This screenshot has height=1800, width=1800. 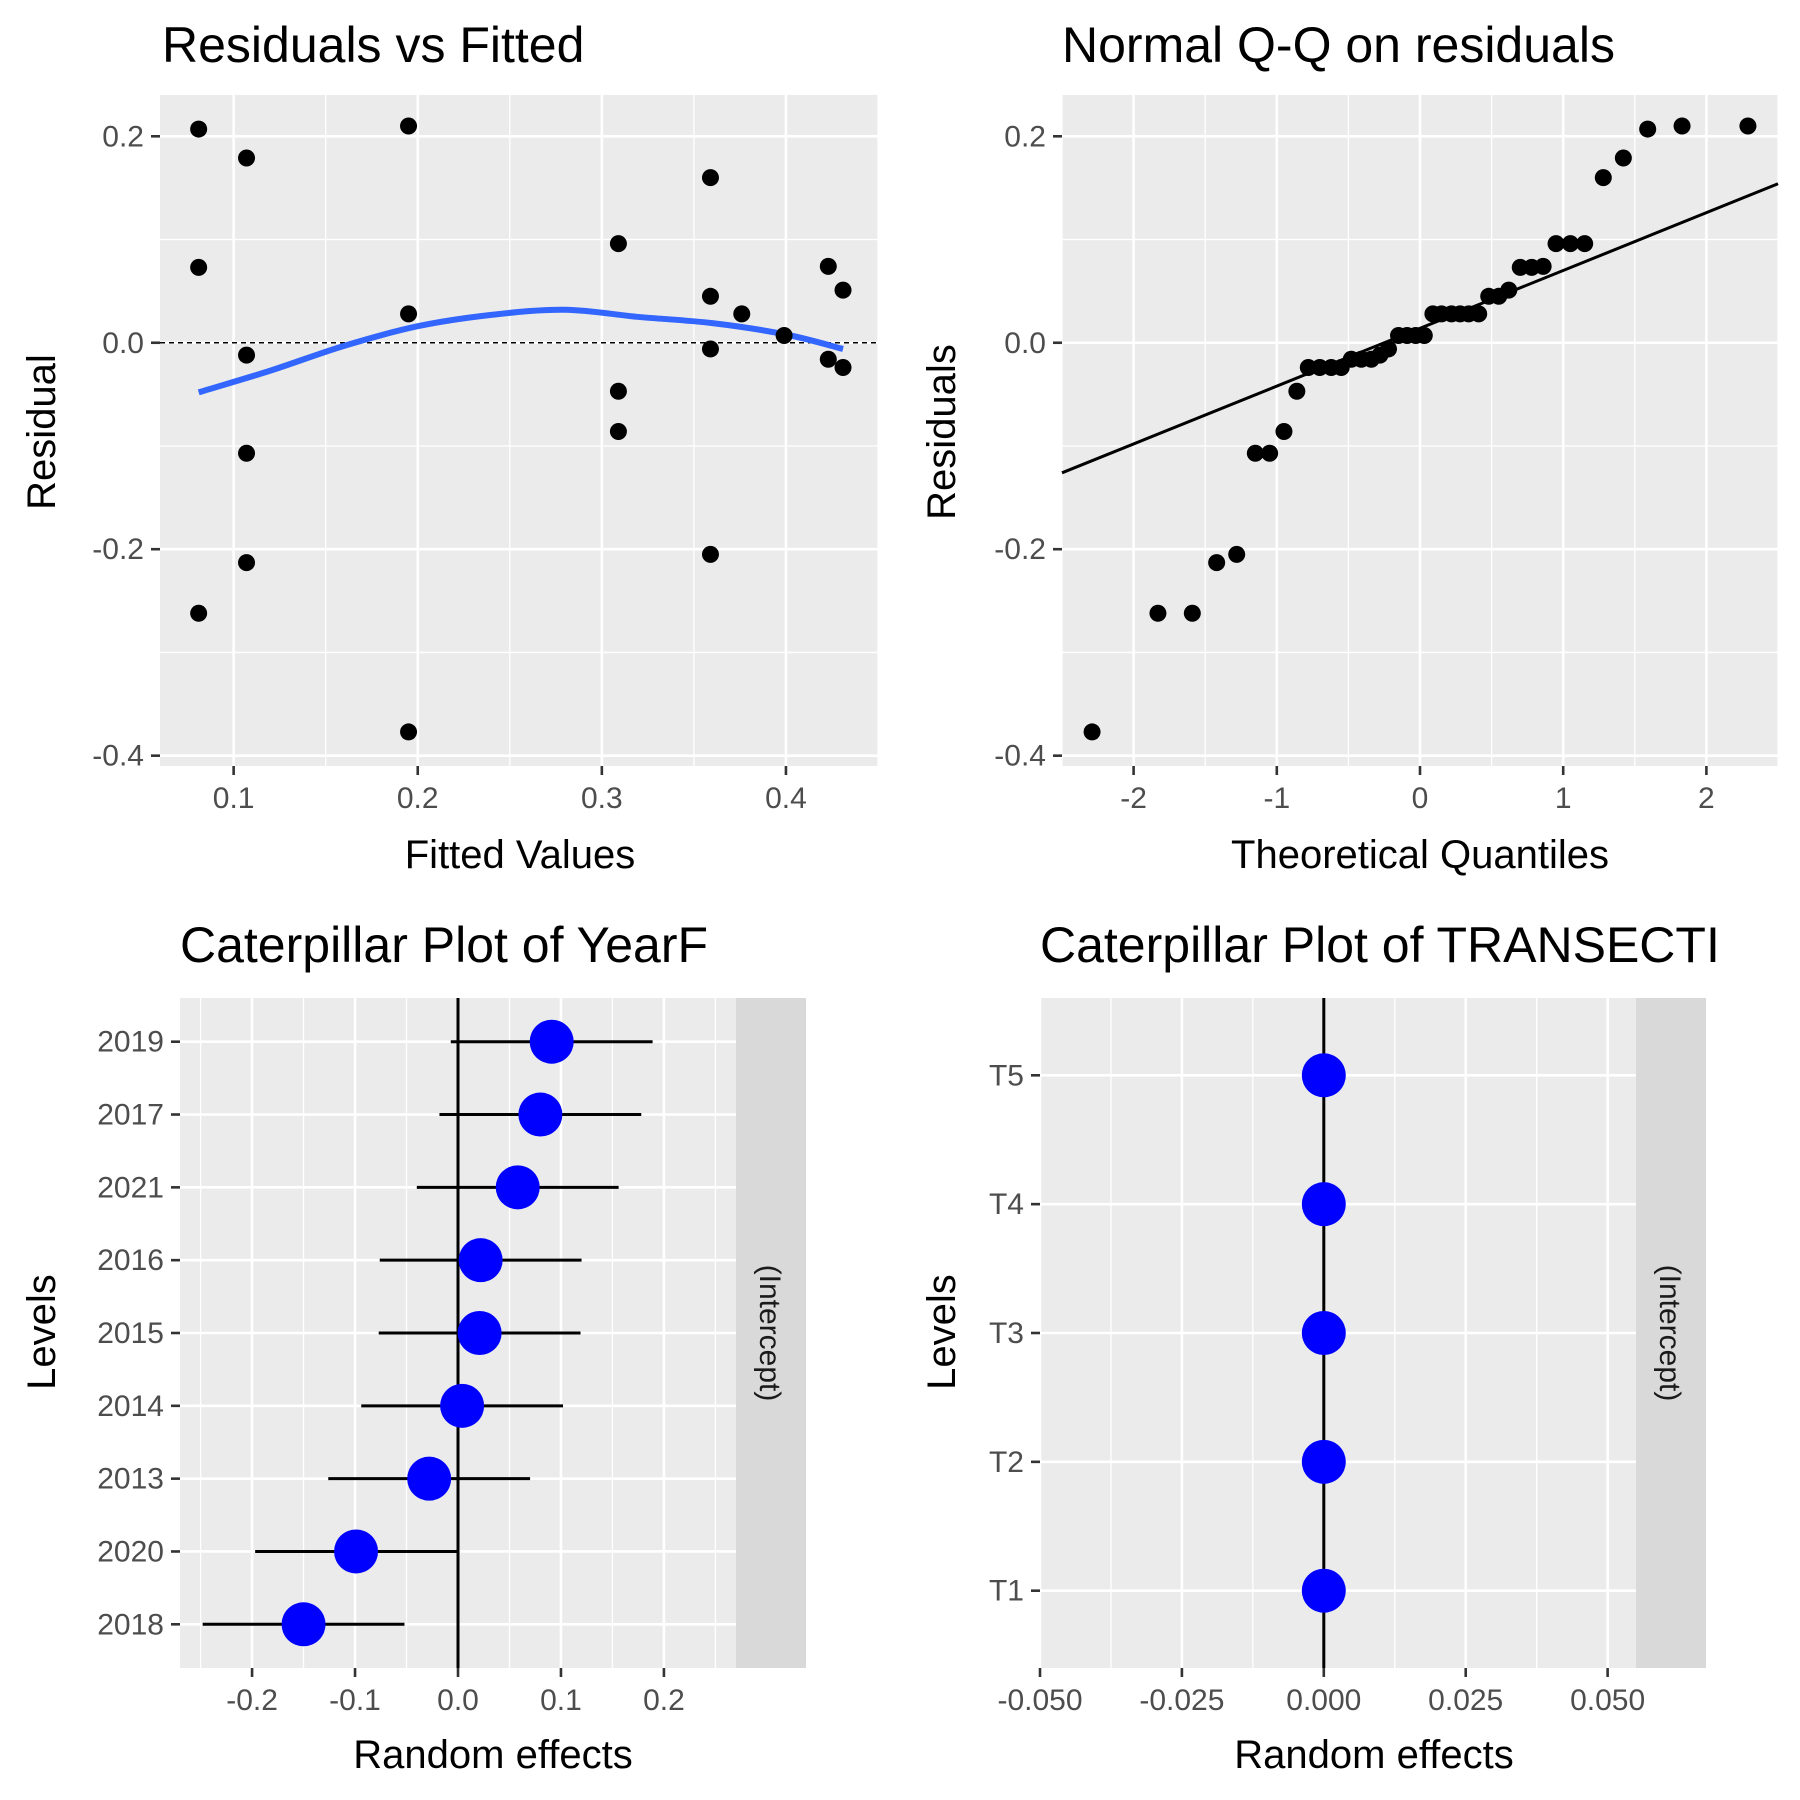 What do you see at coordinates (123, 343) in the screenshot?
I see `y-tick-label: 0.0` at bounding box center [123, 343].